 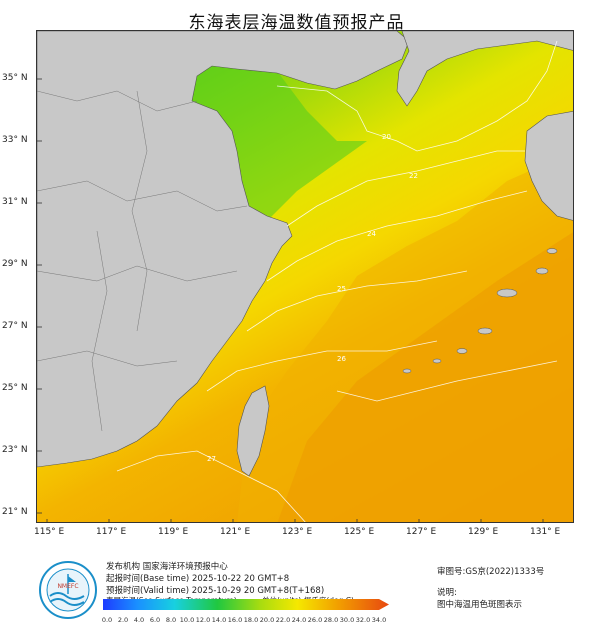 What do you see at coordinates (341, 289) in the screenshot?
I see `contour-label: 25` at bounding box center [341, 289].